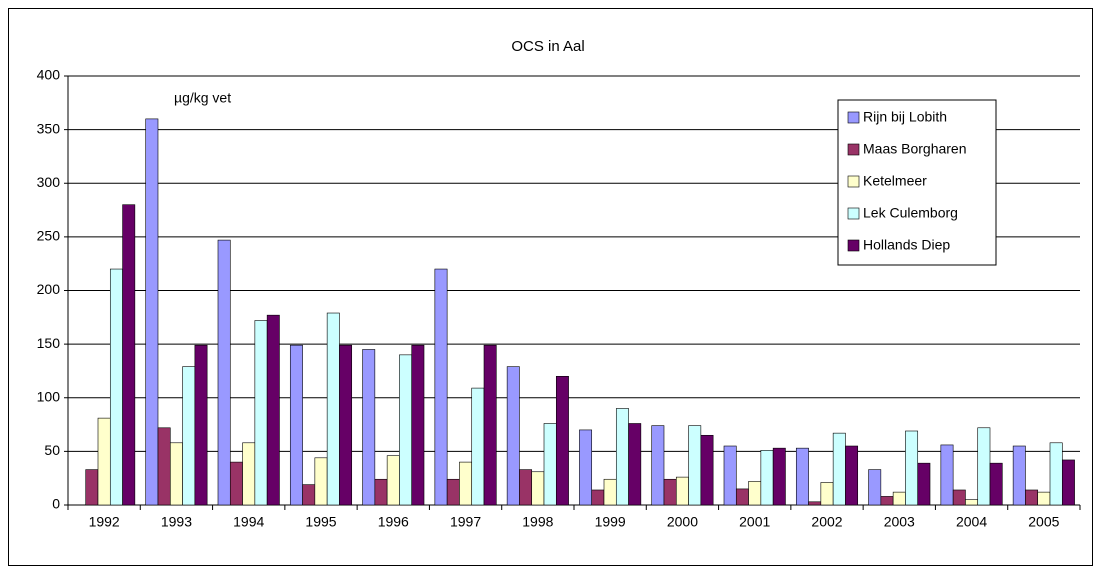  What do you see at coordinates (49, 236) in the screenshot?
I see `y-tick-label: 250` at bounding box center [49, 236].